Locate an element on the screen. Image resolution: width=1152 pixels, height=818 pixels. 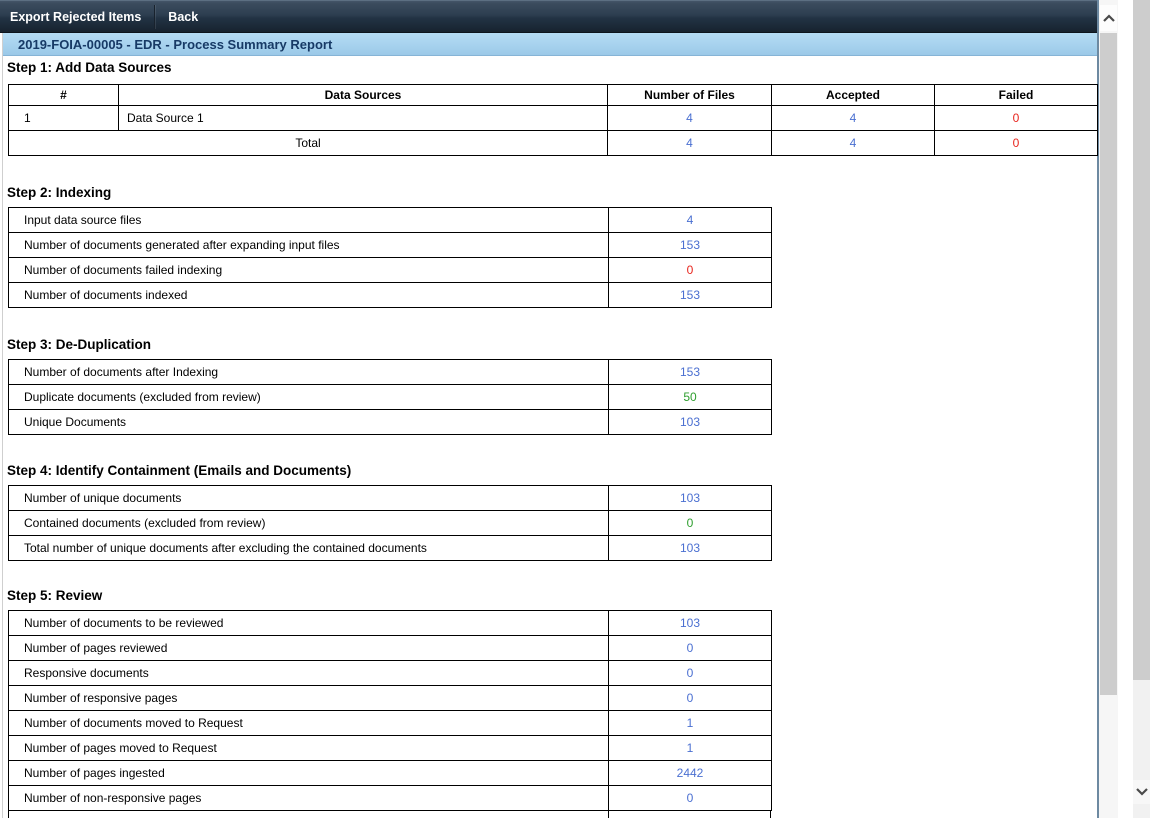
table-row: Input data source files 4 is located at coordinates (390, 220).